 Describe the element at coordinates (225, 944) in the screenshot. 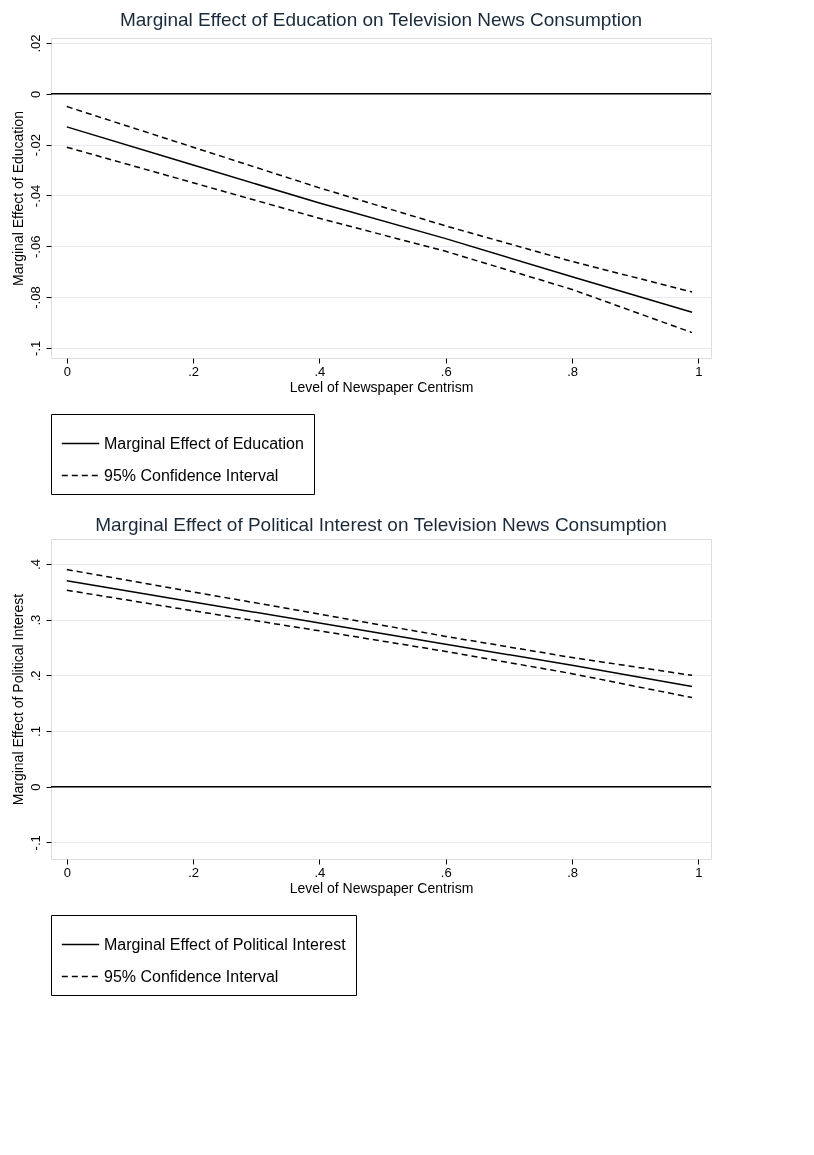

I see `legend-label: Marginal Effect of Political Interest` at that location.